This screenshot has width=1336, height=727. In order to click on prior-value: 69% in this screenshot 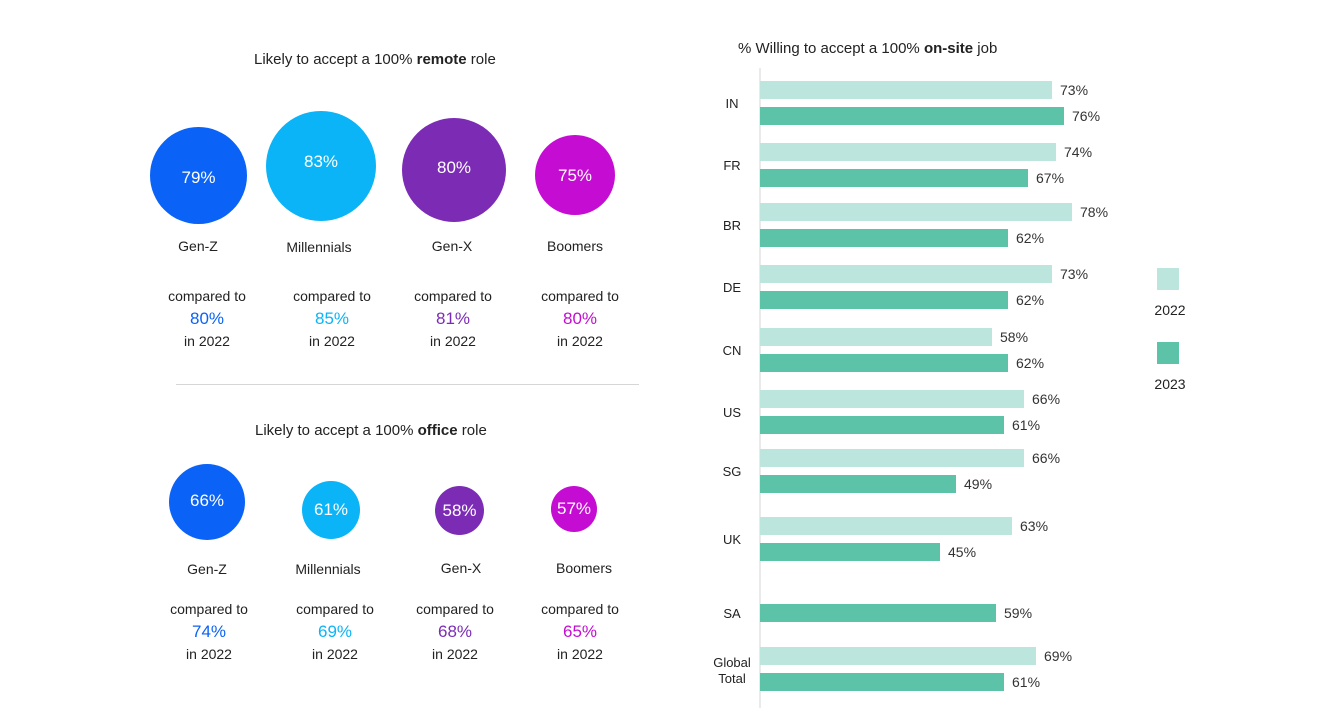, I will do `click(335, 631)`.